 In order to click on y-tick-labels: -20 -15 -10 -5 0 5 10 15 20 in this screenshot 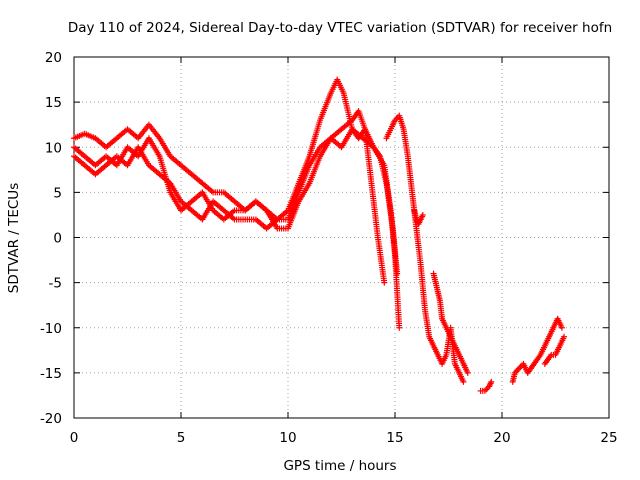, I will do `click(51, 238)`.